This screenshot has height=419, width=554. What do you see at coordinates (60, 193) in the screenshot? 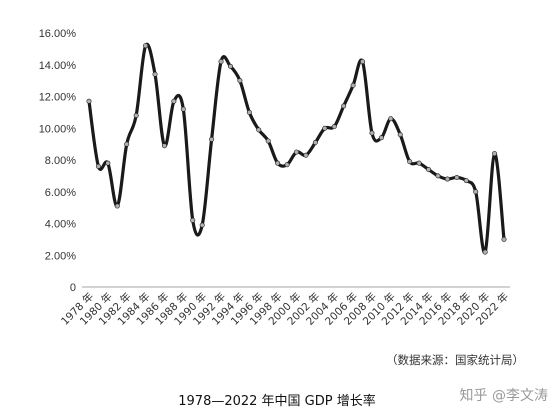
I see `y-tick-label: 6.00%` at bounding box center [60, 193].